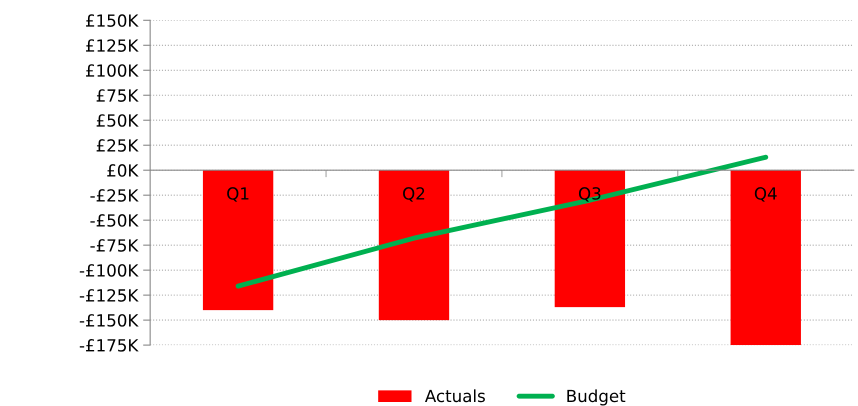  I want to click on y-tick-label: -£50K, so click(114, 220).